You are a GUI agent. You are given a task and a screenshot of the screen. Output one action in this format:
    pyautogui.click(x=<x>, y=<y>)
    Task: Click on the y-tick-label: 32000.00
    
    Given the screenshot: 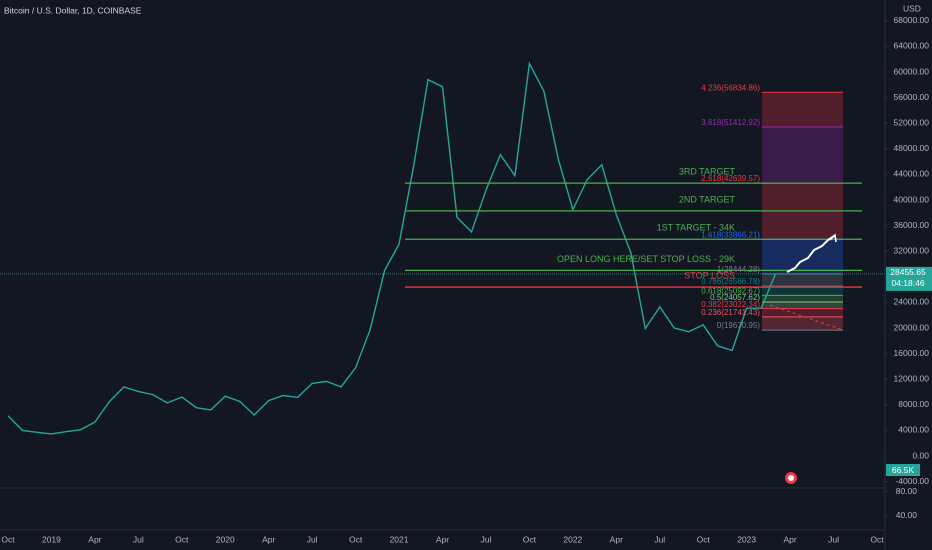 What is the action you would take?
    pyautogui.click(x=912, y=250)
    